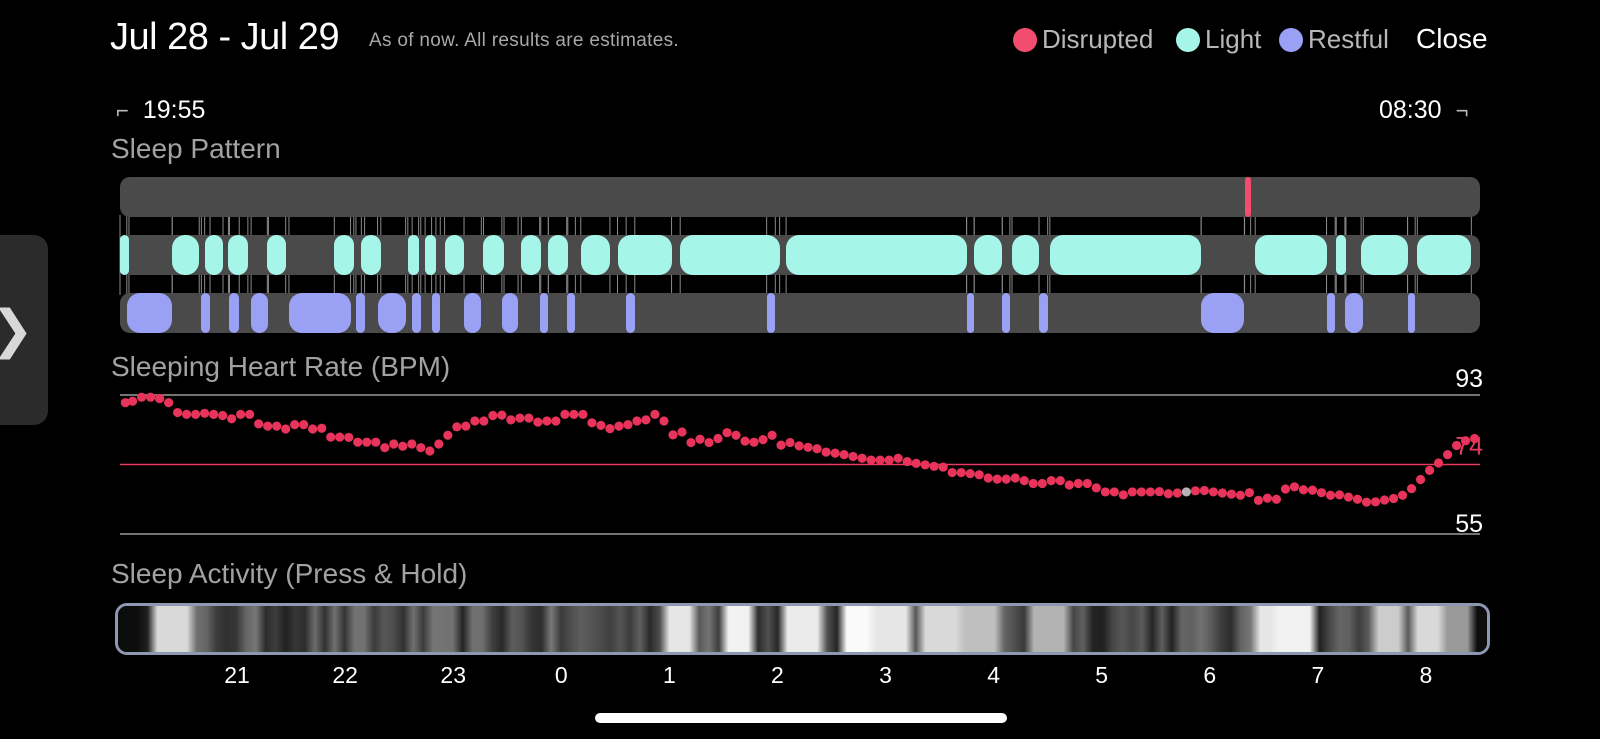  Describe the element at coordinates (1210, 675) in the screenshot. I see `time-axis-tick: 6` at that location.